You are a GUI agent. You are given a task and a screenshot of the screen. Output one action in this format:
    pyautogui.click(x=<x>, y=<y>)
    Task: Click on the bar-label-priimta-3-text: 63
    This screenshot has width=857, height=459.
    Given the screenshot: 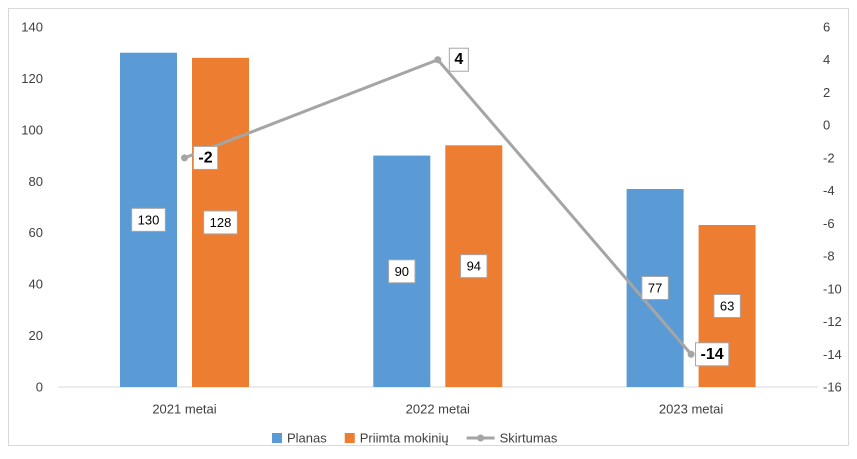 What is the action you would take?
    pyautogui.click(x=727, y=306)
    